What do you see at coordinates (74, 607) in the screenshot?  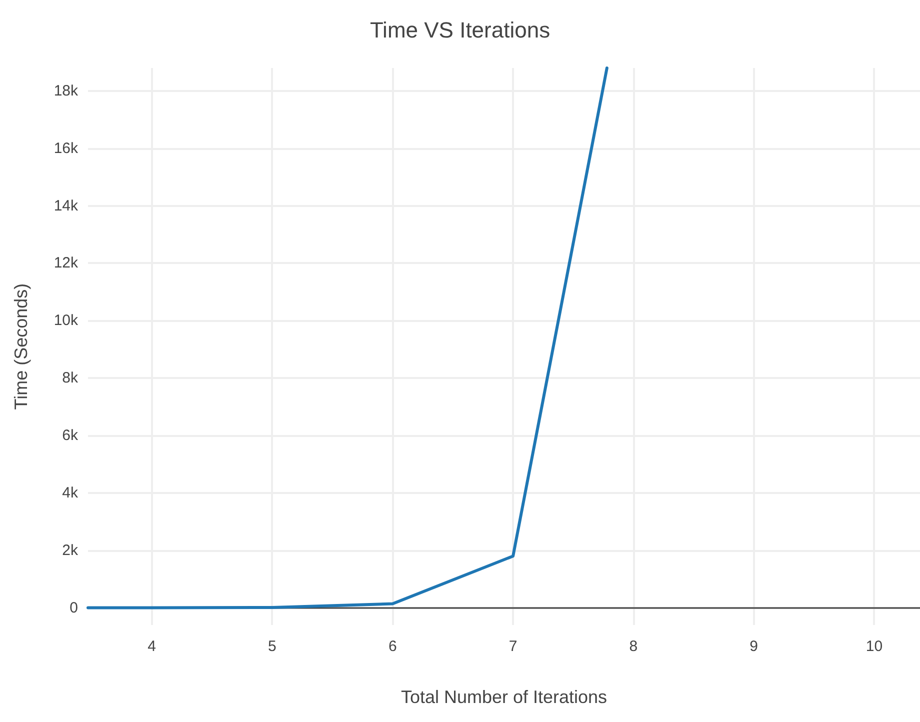 I see `y-tick-label: 0` at bounding box center [74, 607].